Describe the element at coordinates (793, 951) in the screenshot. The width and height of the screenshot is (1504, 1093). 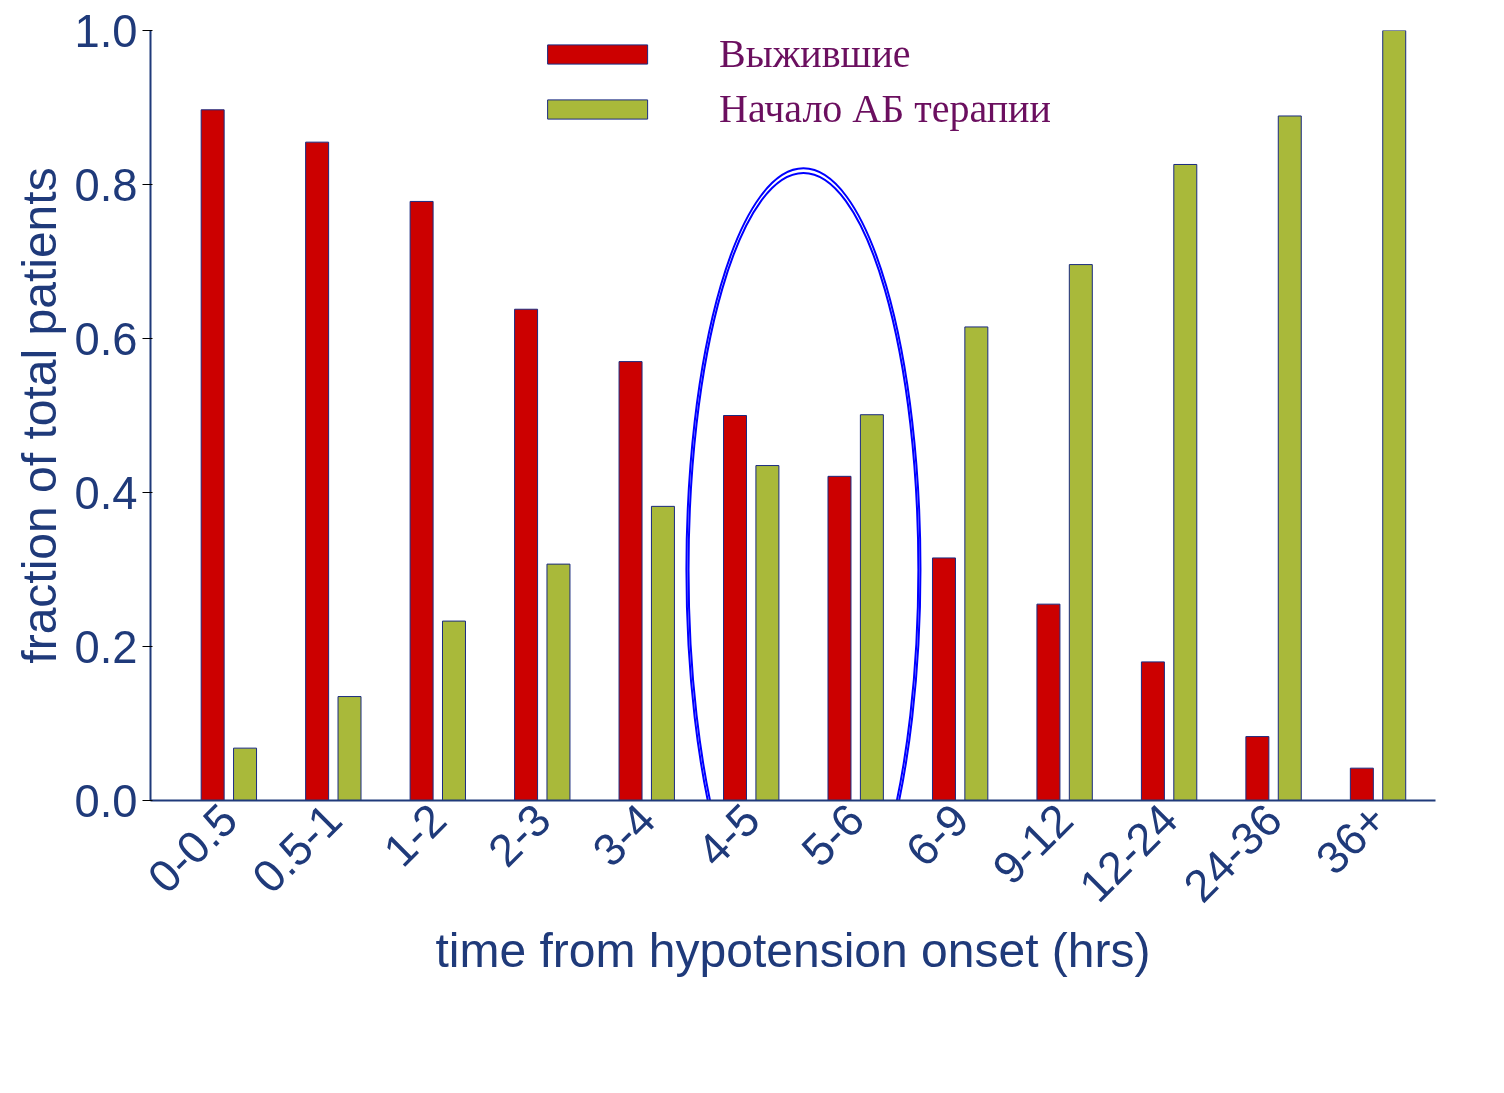
I see `x-axis-title: time from hypotension onset (hrs)` at that location.